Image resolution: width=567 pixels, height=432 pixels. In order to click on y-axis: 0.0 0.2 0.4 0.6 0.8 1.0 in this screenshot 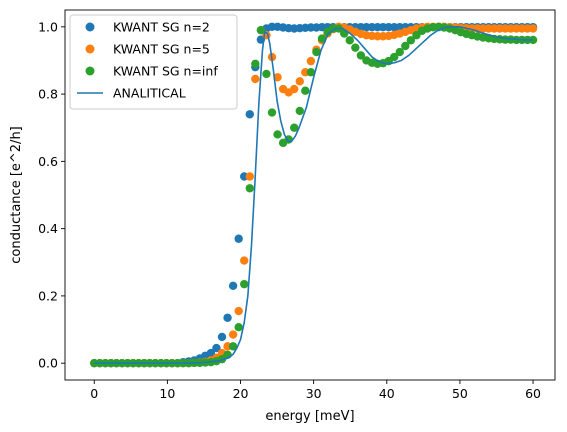, I will do `click(51, 195)`.